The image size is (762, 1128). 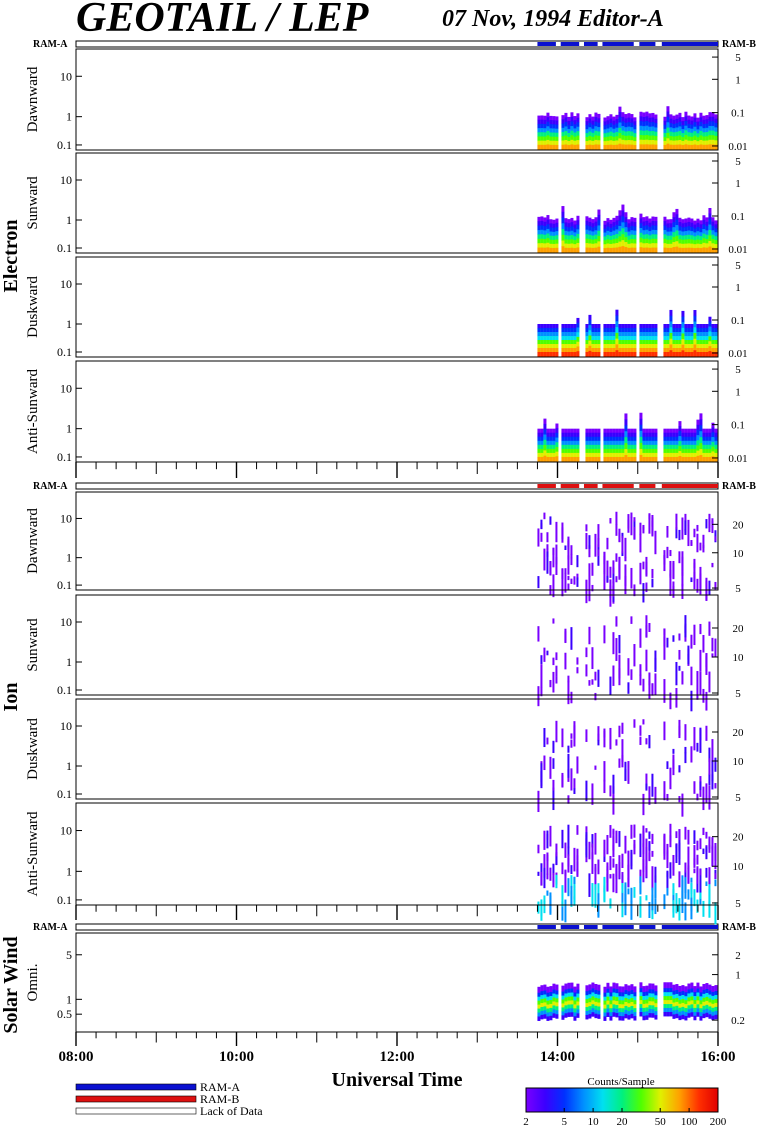 What do you see at coordinates (66, 180) in the screenshot?
I see `left-tick-label: 10` at bounding box center [66, 180].